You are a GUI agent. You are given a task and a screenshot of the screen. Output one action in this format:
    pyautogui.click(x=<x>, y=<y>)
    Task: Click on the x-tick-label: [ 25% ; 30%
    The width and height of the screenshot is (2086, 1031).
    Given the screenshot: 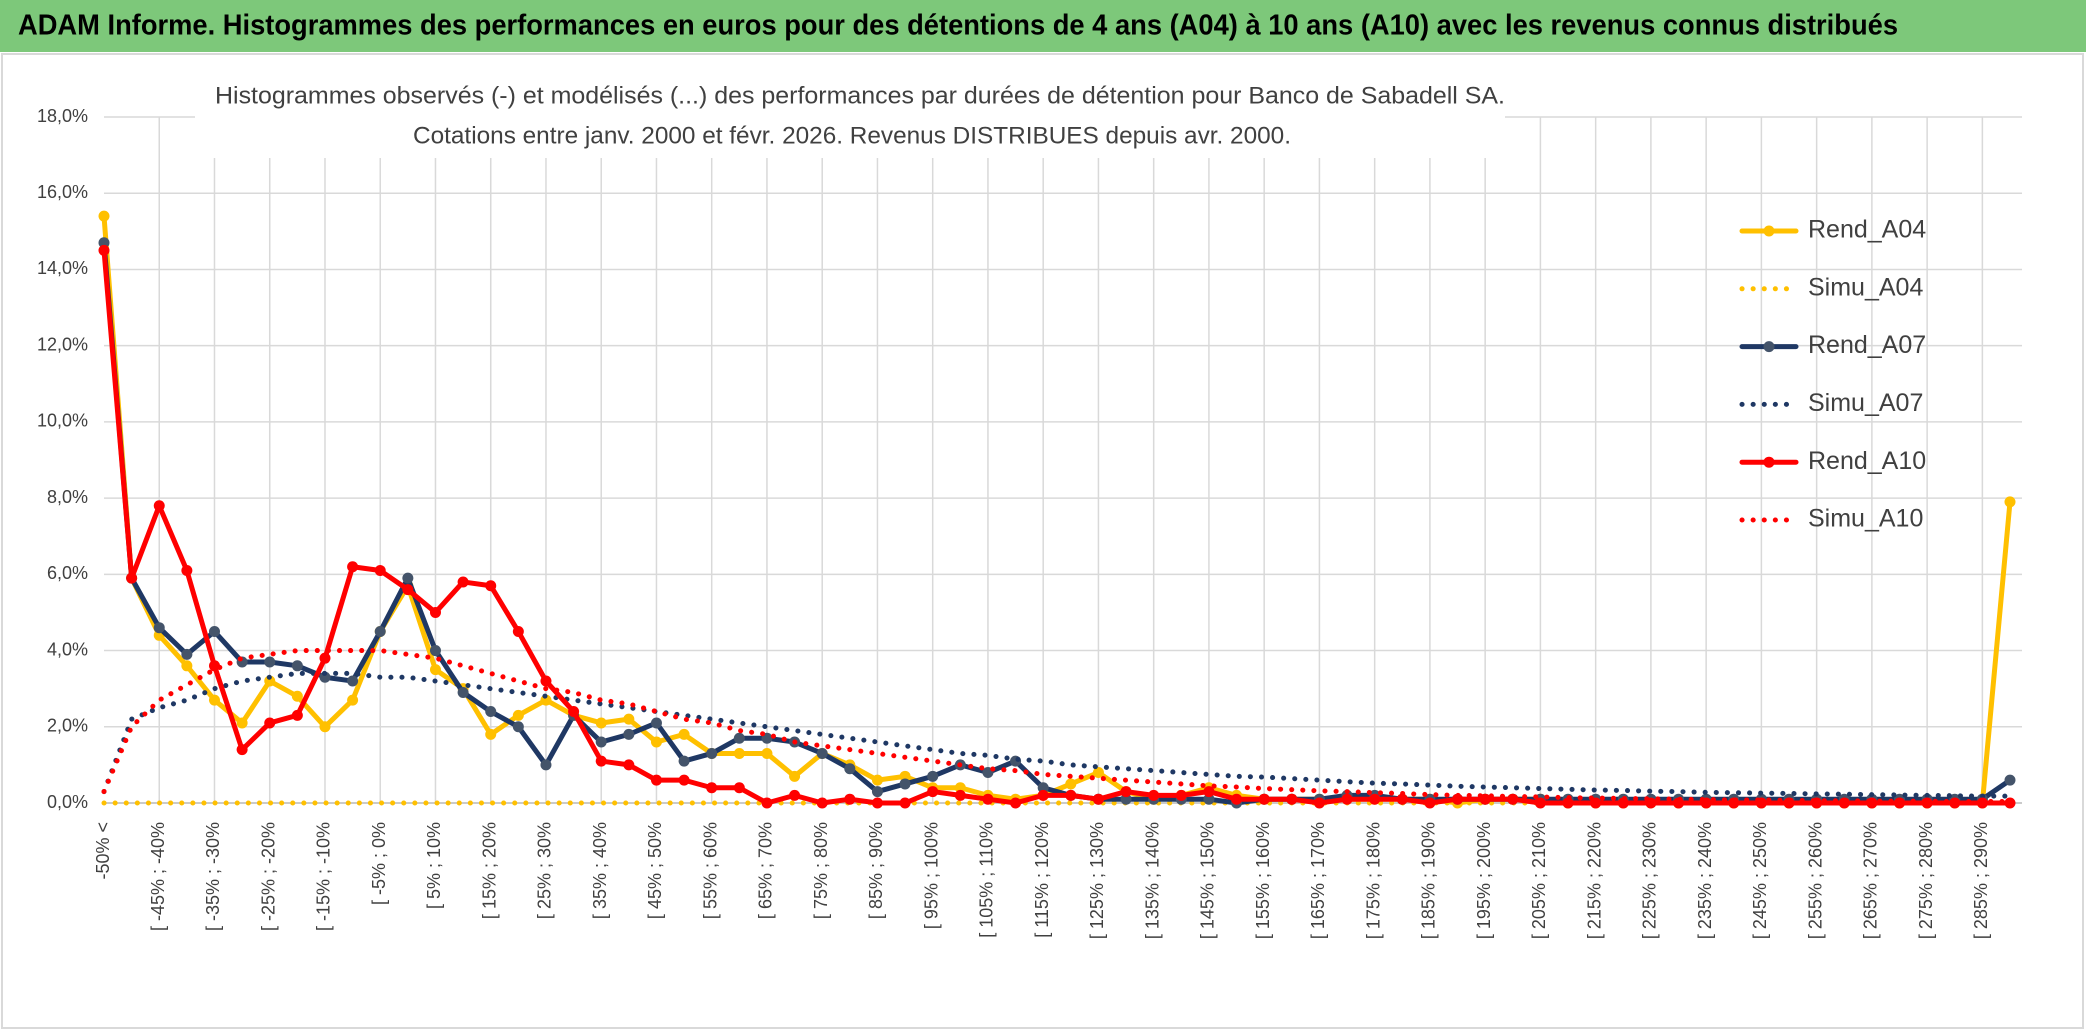 What is the action you would take?
    pyautogui.click(x=545, y=870)
    